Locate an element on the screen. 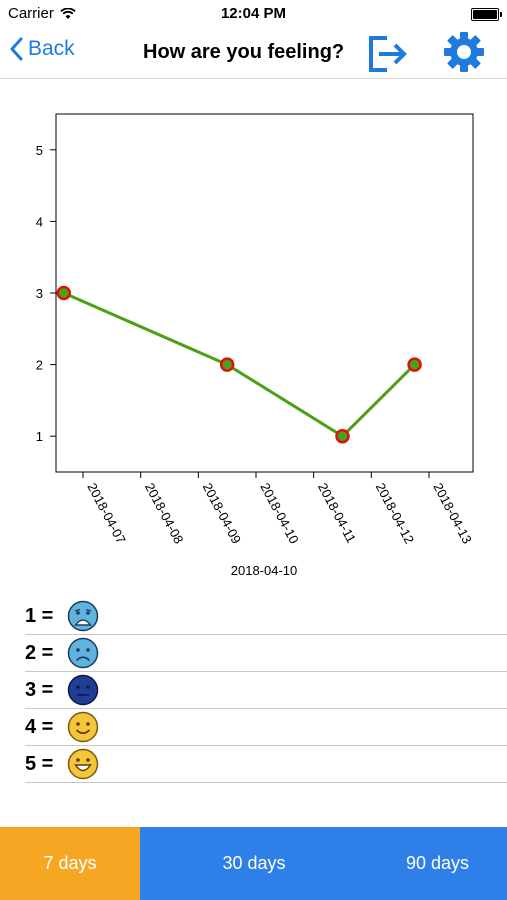 The width and height of the screenshot is (507, 900). battery-icon is located at coordinates (486, 14).